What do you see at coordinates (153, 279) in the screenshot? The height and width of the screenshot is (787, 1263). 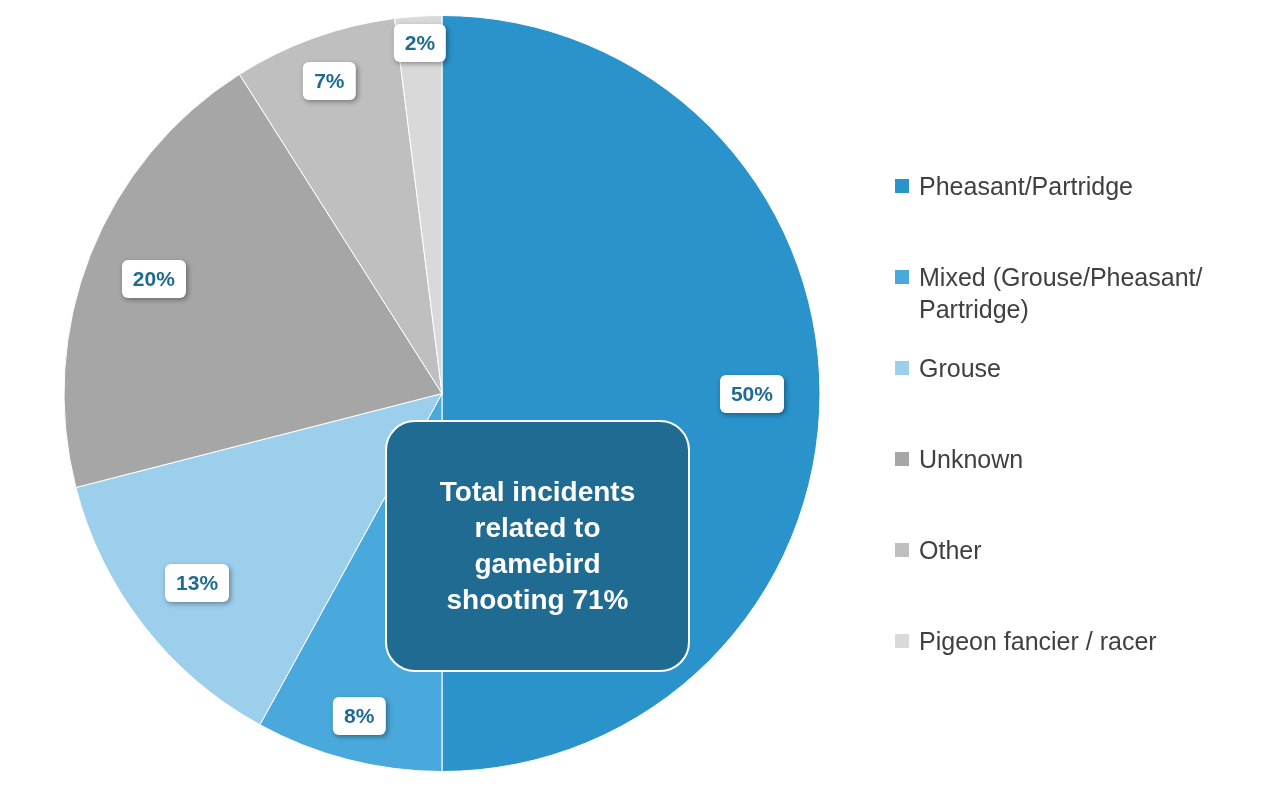 I see `data-label: 20%` at bounding box center [153, 279].